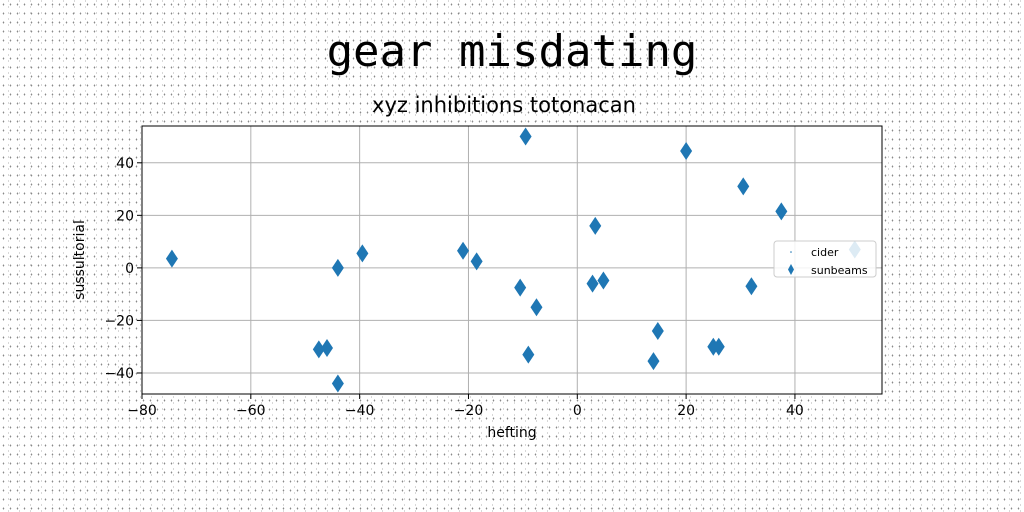 The height and width of the screenshot is (512, 1024). I want to click on y-tick-label: 20, so click(125, 216).